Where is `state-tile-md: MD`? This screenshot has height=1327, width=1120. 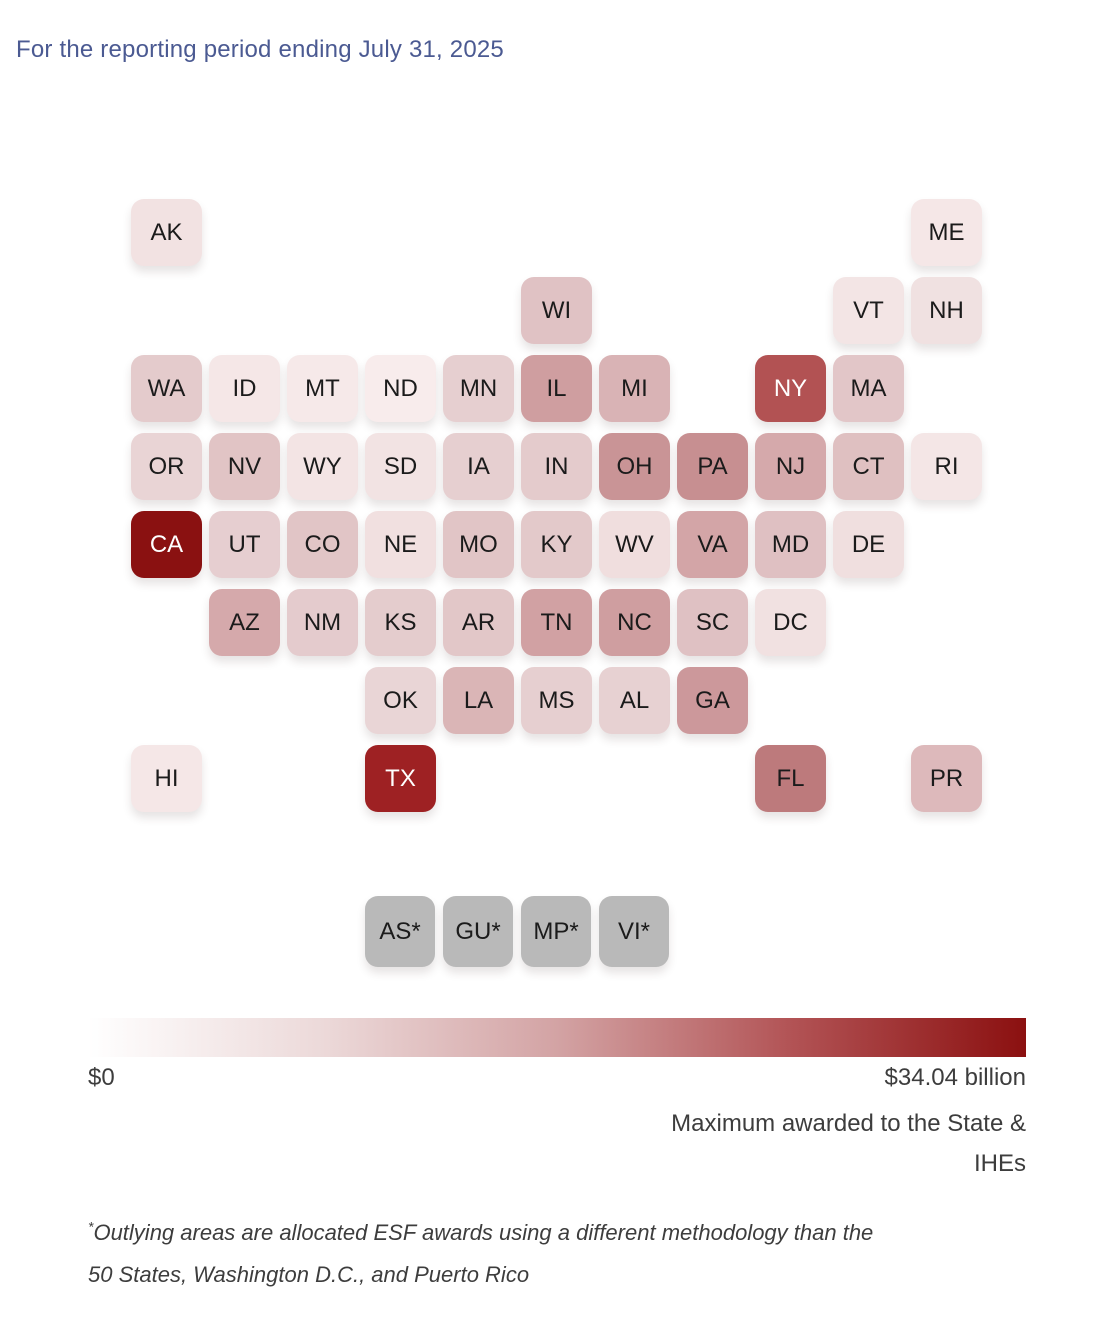
state-tile-md: MD is located at coordinates (790, 544).